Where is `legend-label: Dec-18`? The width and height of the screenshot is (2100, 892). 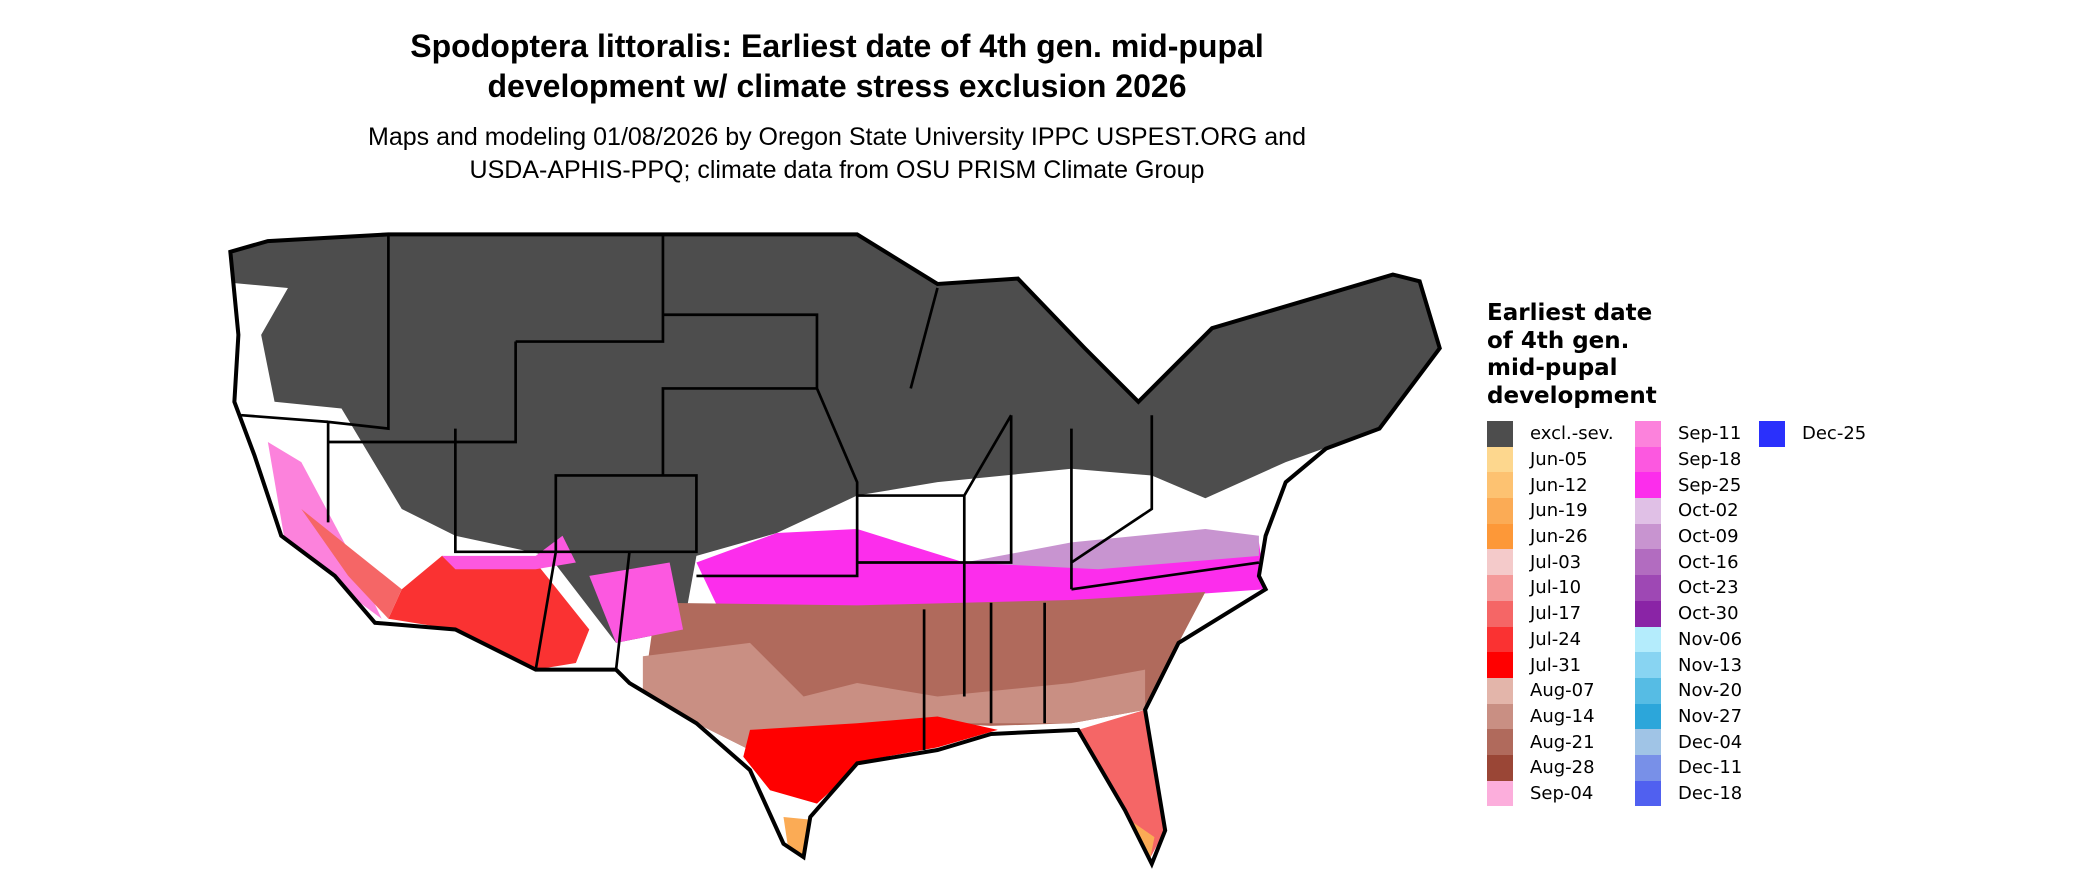
legend-label: Dec-18 is located at coordinates (1710, 793).